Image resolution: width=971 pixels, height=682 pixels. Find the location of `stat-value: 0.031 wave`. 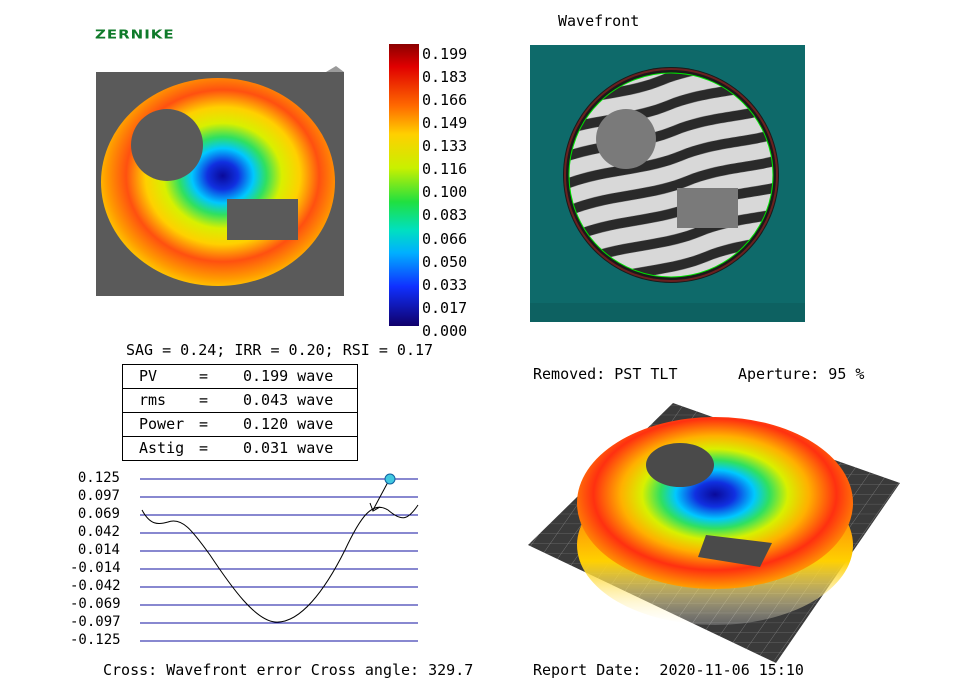

stat-value: 0.031 wave is located at coordinates (288, 448).